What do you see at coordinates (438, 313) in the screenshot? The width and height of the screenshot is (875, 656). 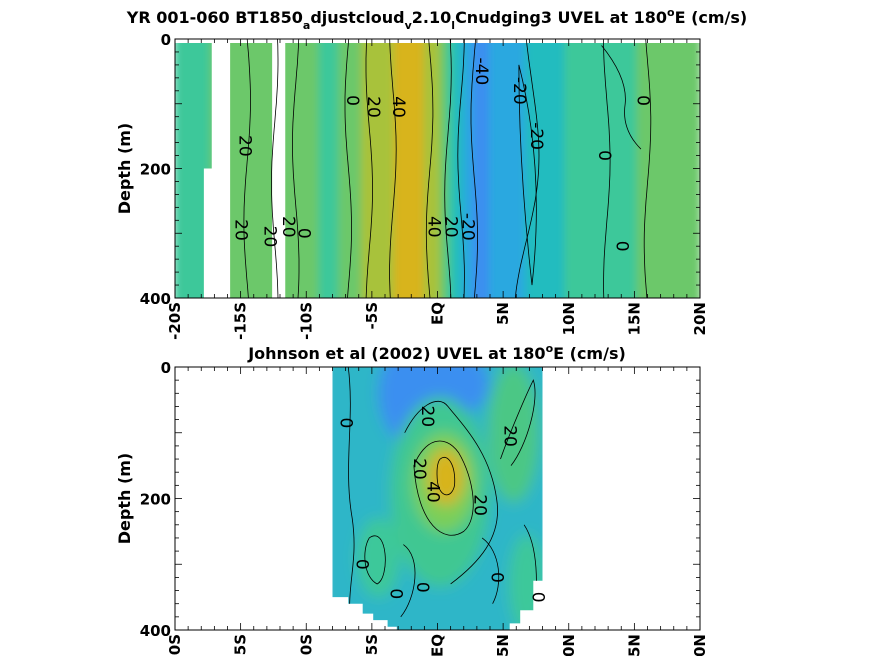 I see `x-tick-label: EQ` at bounding box center [438, 313].